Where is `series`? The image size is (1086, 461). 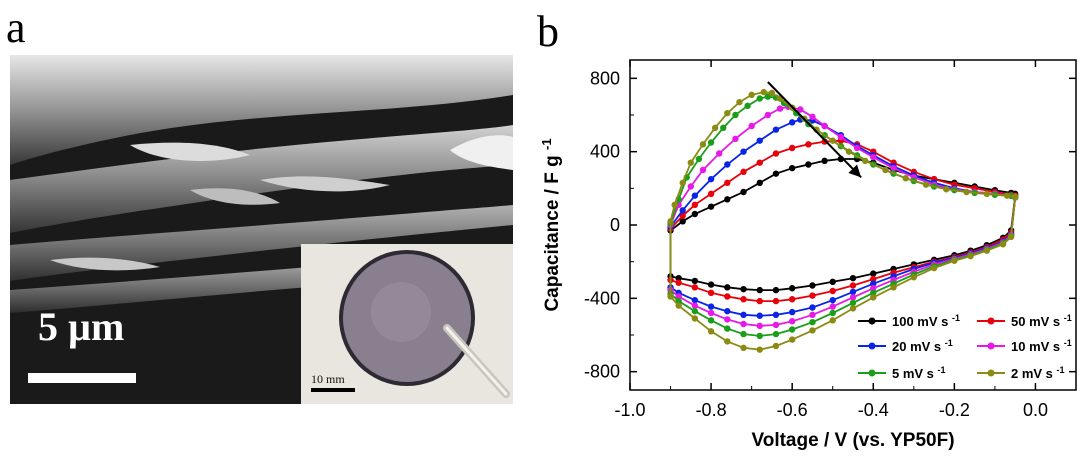
series is located at coordinates (843, 224).